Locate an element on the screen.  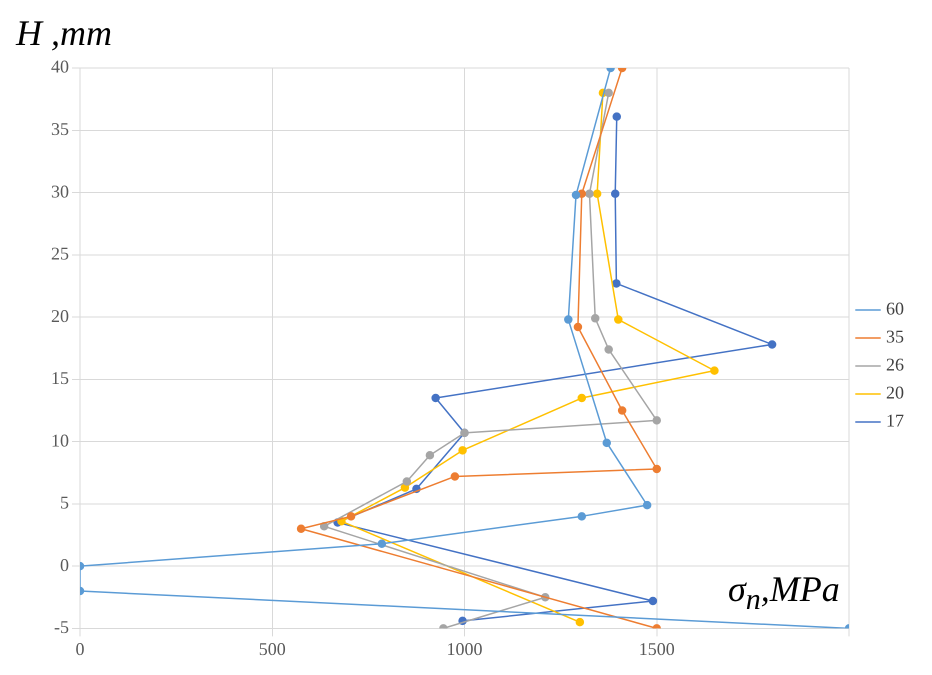
y-tick-label: -5 is located at coordinates (61, 627).